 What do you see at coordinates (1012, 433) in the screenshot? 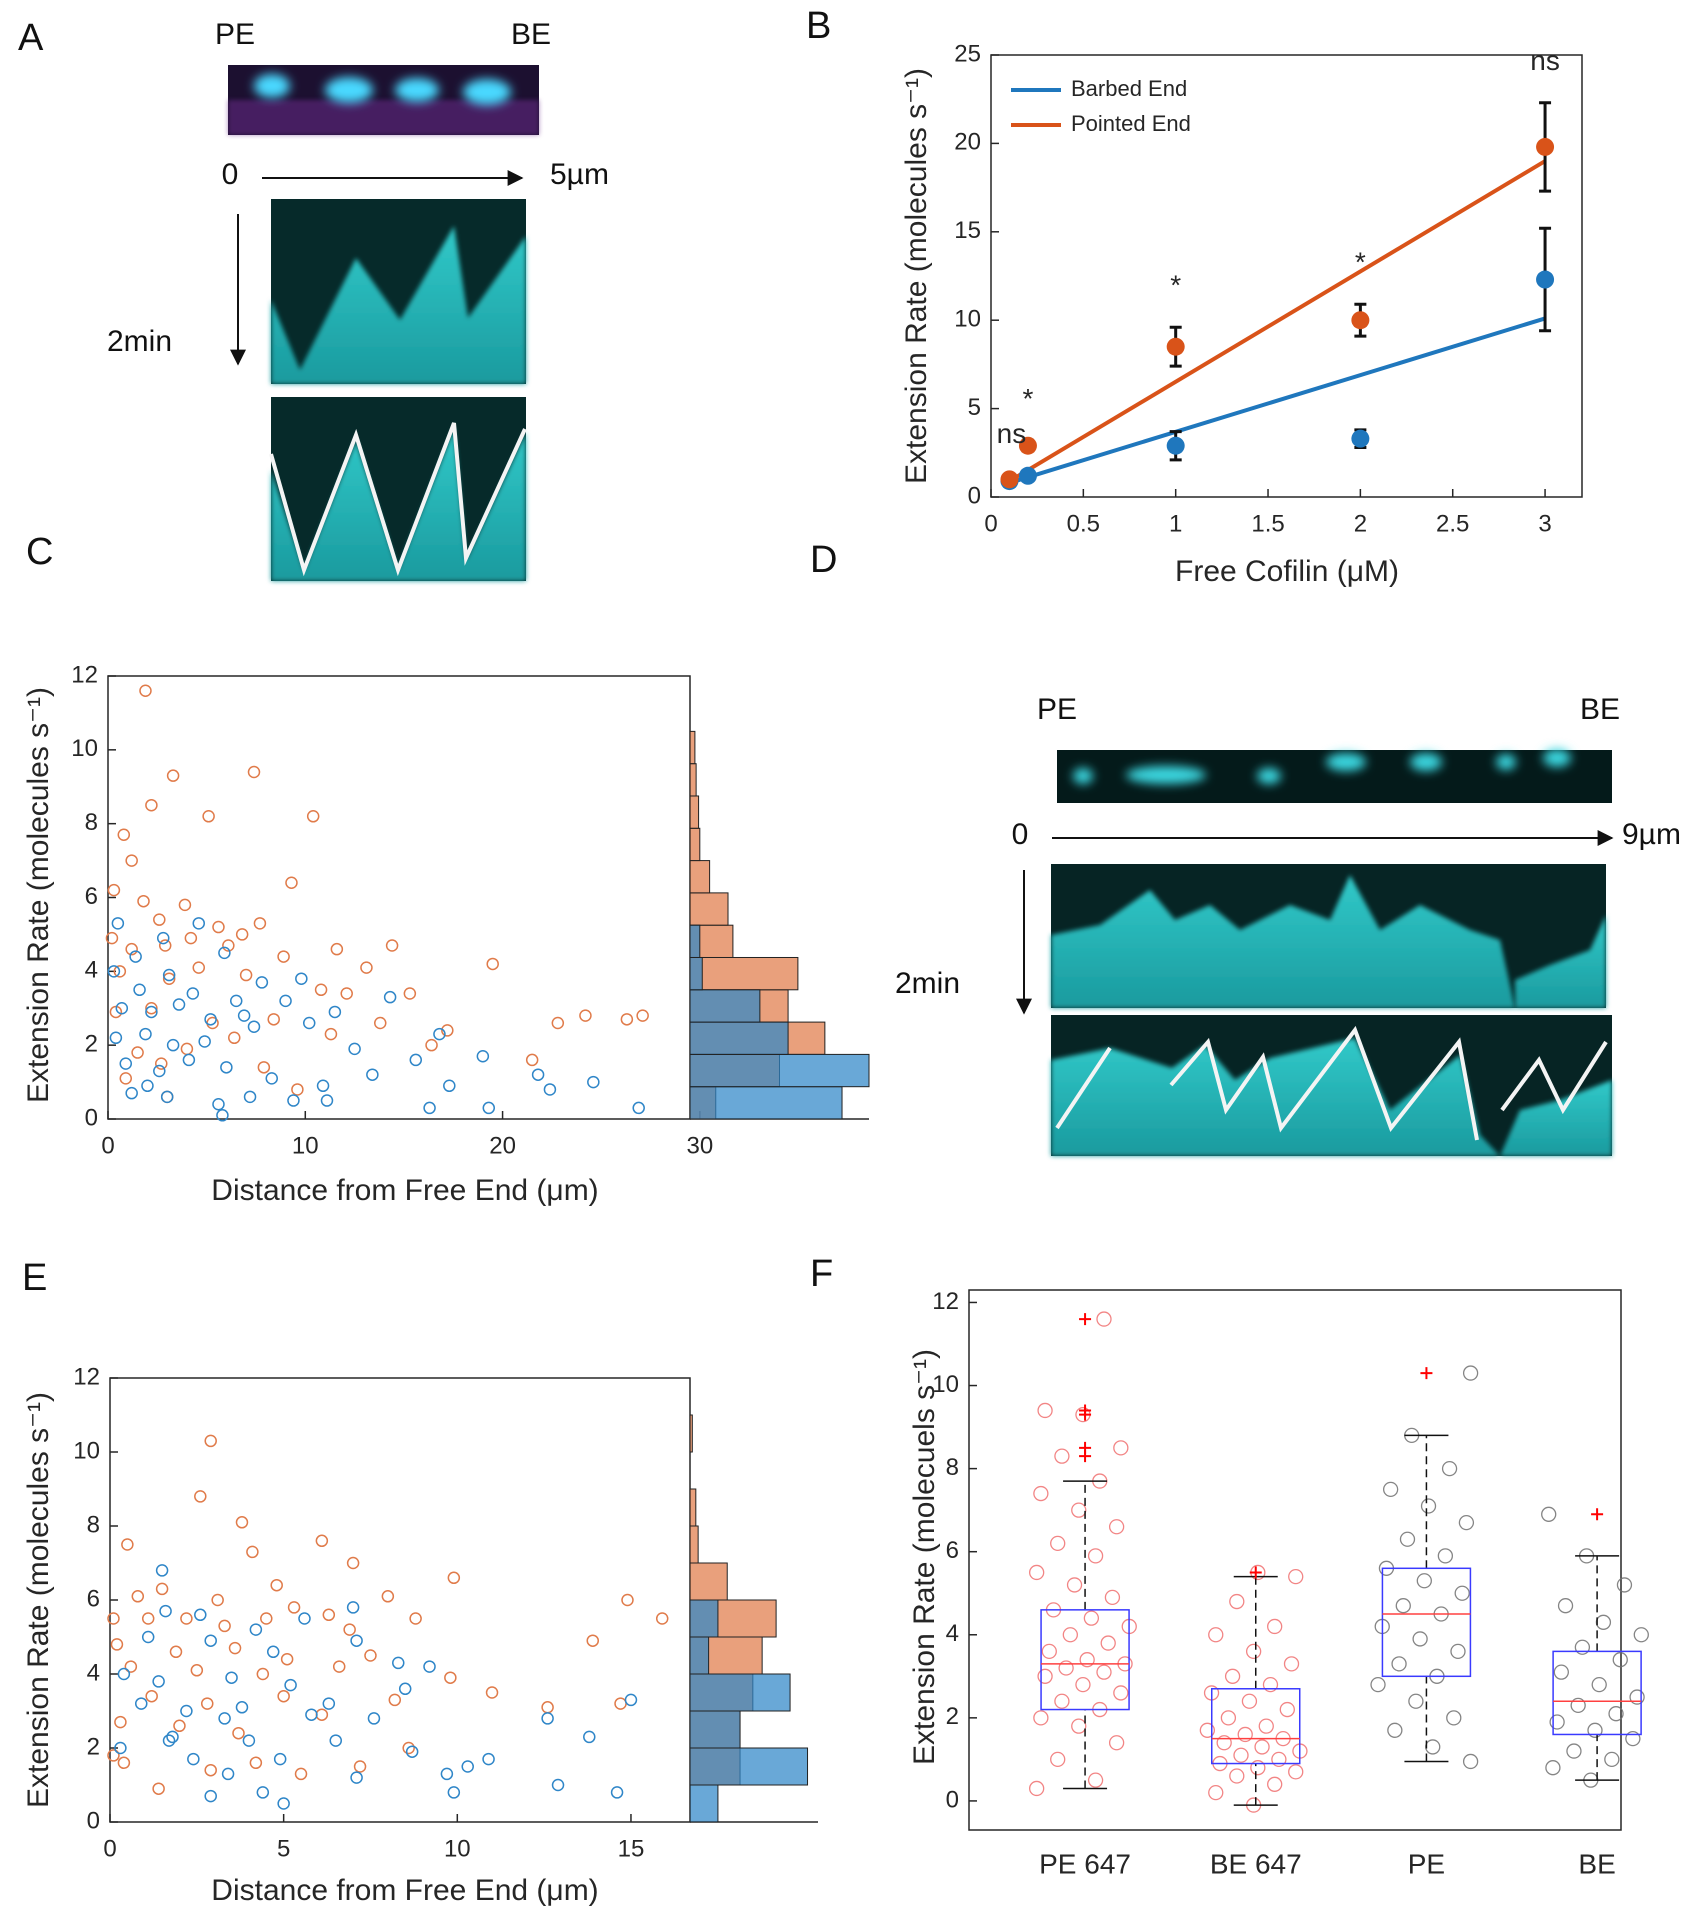
I see `significance-label: ns` at bounding box center [1012, 433].